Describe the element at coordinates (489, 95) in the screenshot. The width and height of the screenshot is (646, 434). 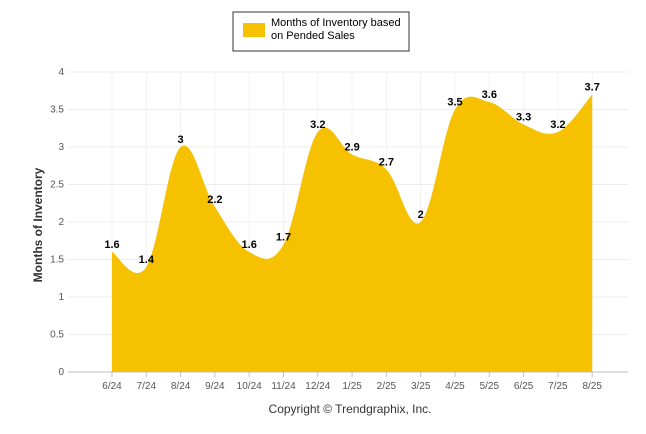
I see `data-label: 3.6` at that location.